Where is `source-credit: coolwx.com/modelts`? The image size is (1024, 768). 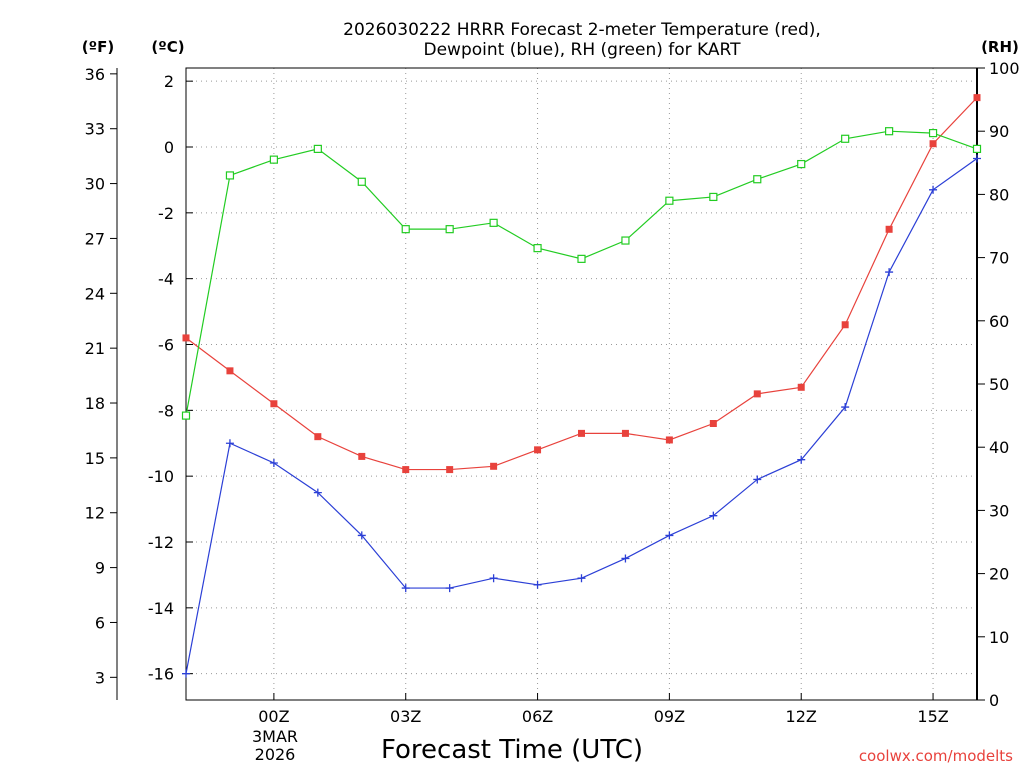
source-credit: coolwx.com/modelts is located at coordinates (936, 756).